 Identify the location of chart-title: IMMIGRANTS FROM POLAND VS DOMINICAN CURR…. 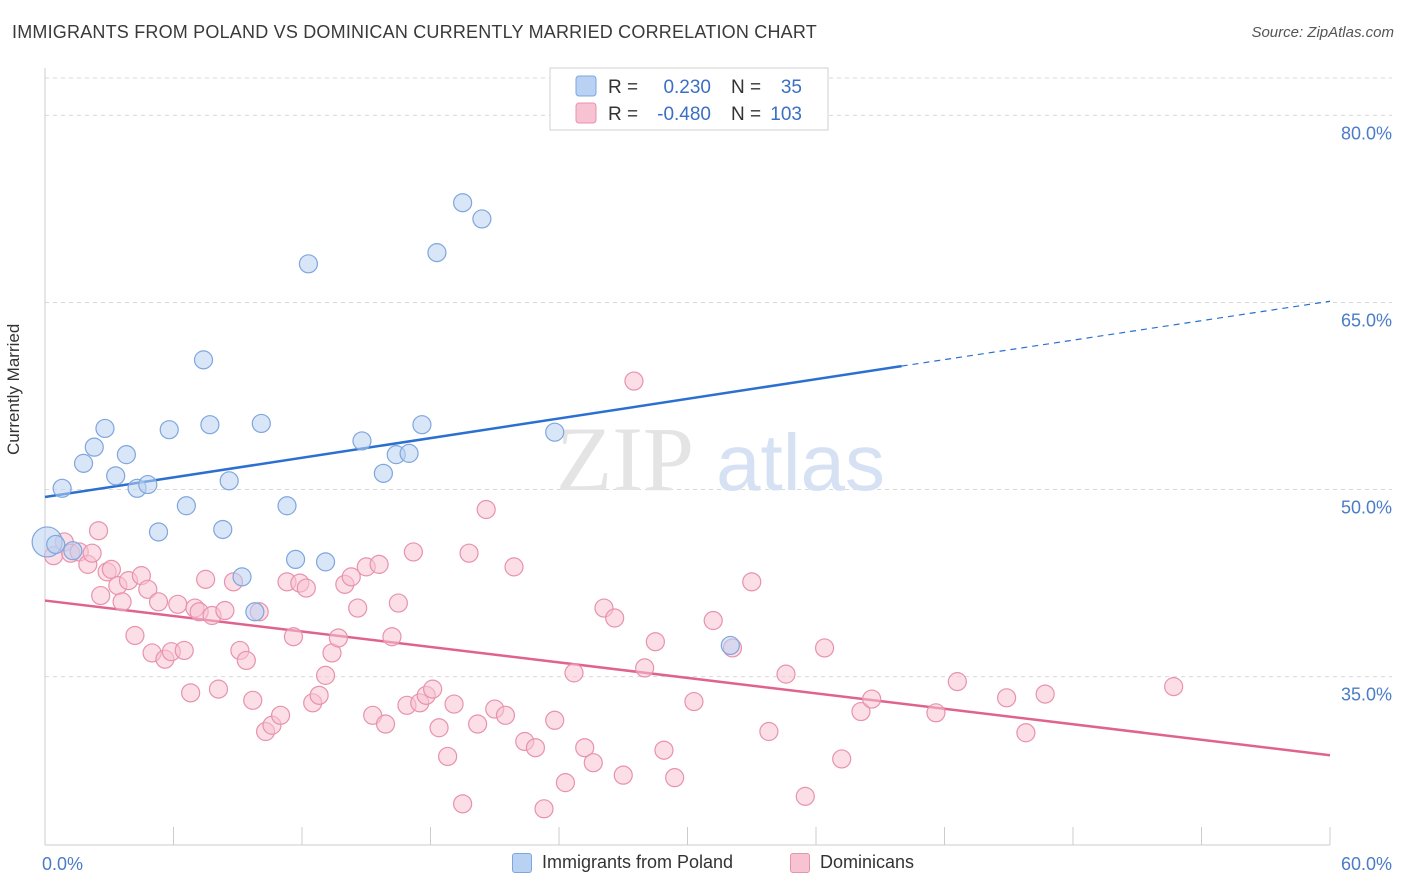
(414, 32).